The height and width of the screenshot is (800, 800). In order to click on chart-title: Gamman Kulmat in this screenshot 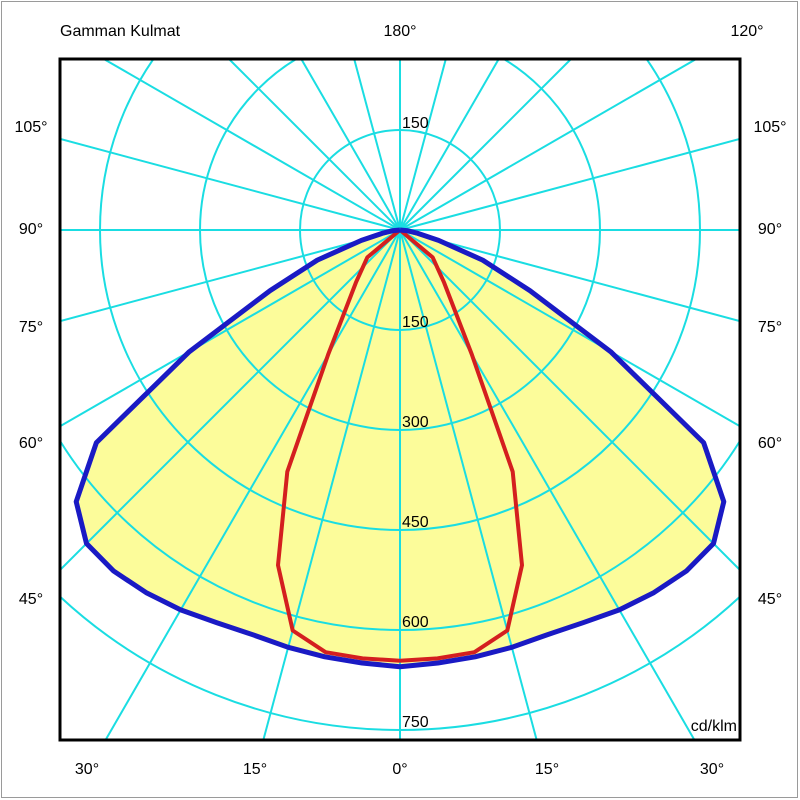, I will do `click(120, 31)`.